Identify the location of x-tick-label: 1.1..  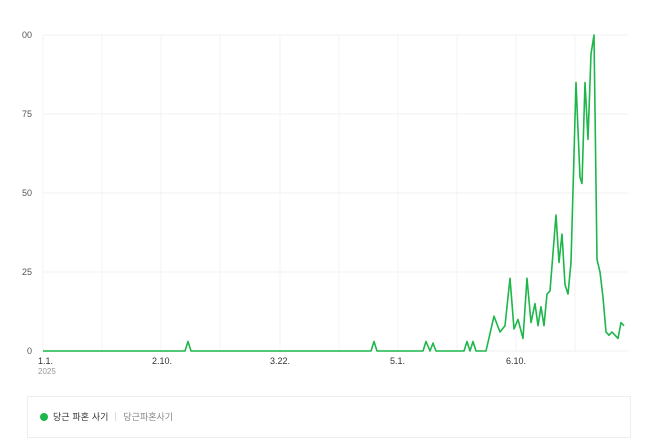
(45, 361).